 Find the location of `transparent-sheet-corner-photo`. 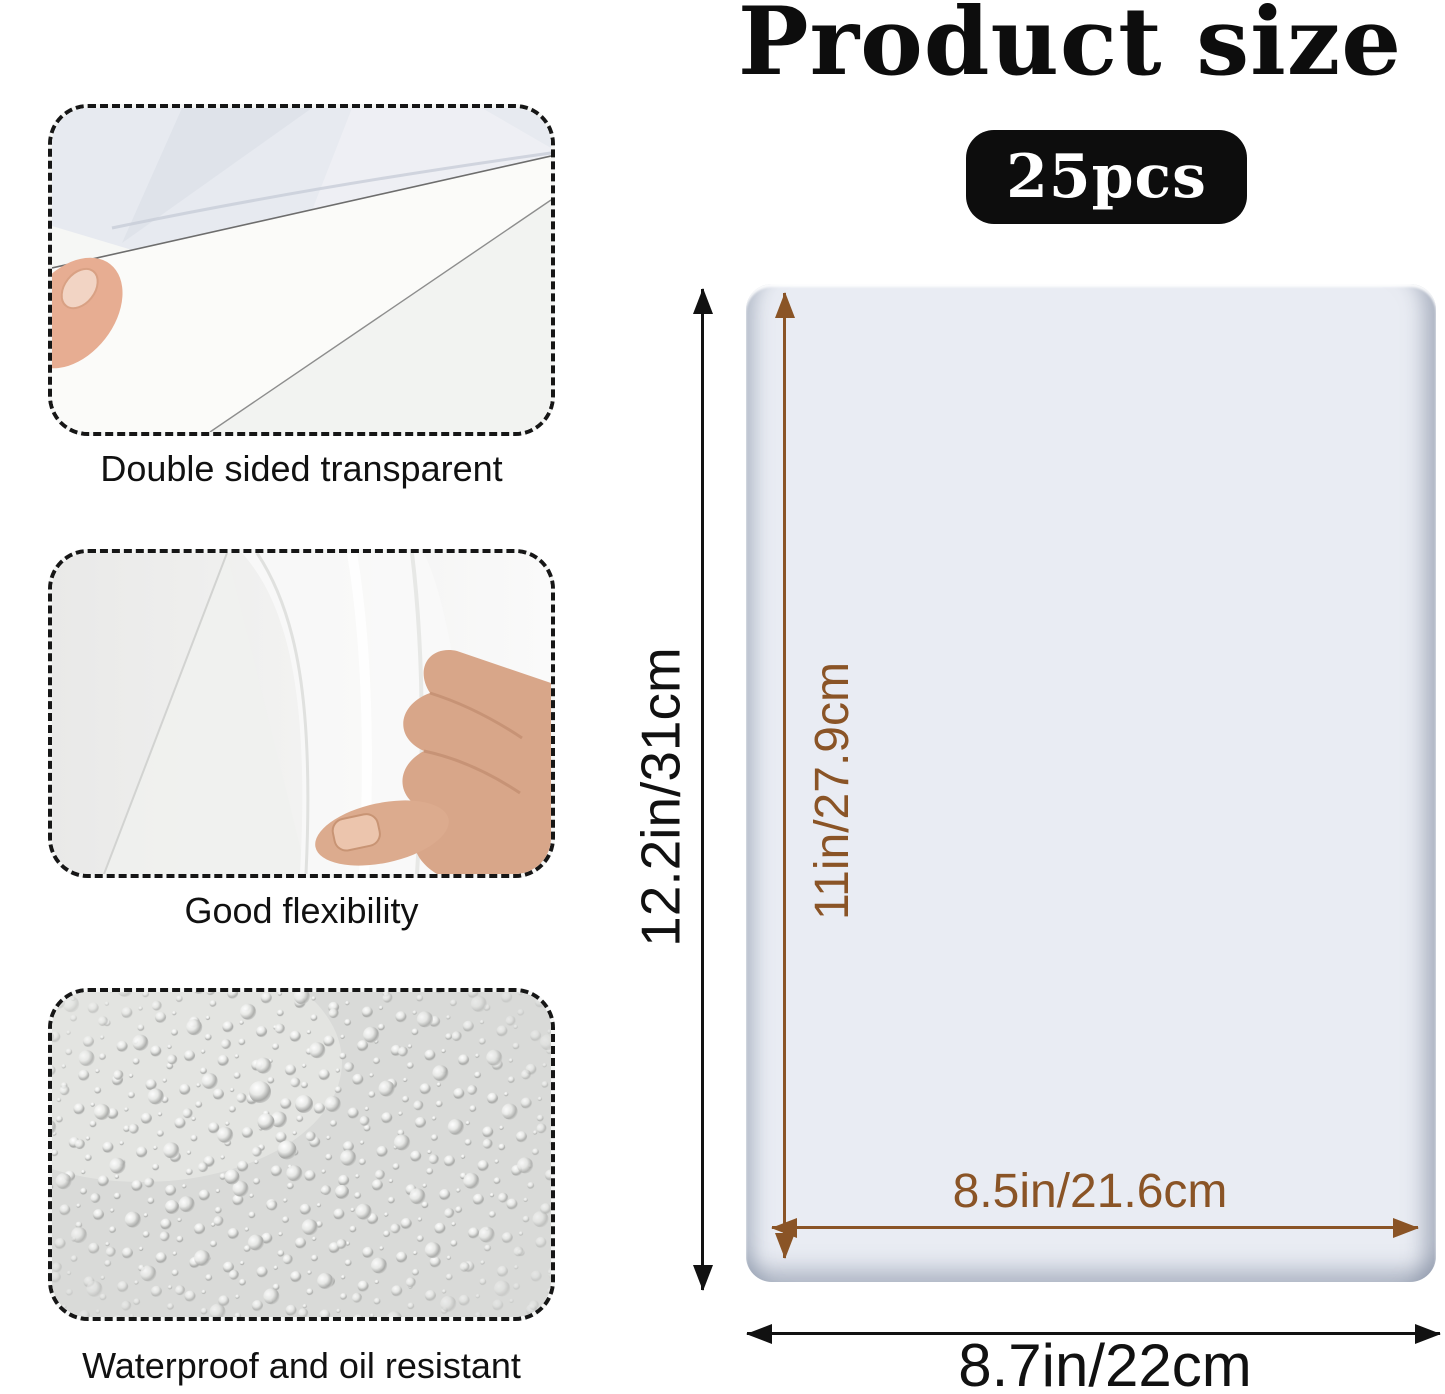

transparent-sheet-corner-photo is located at coordinates (301, 270).